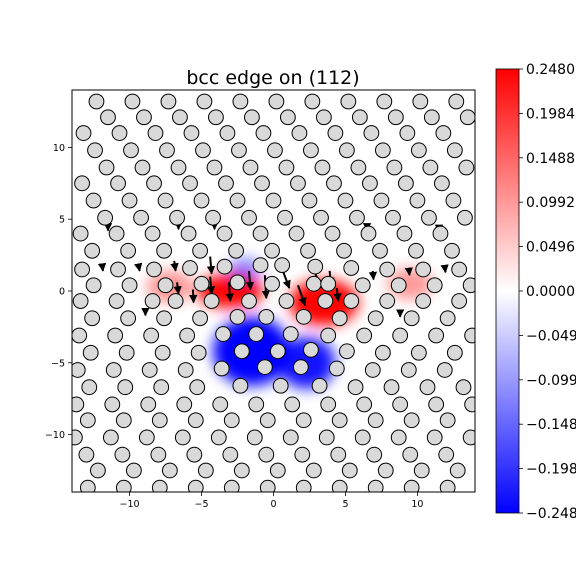 The image size is (576, 576). Describe the element at coordinates (550, 114) in the screenshot. I see `colorbar-tick-label: 0.1984` at that location.